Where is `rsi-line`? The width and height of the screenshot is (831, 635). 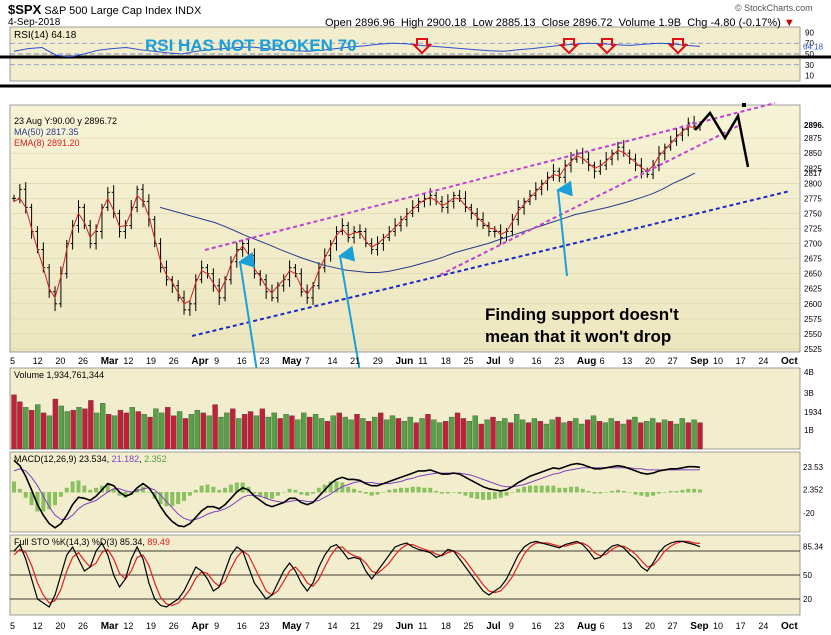 rsi-line is located at coordinates (357, 50).